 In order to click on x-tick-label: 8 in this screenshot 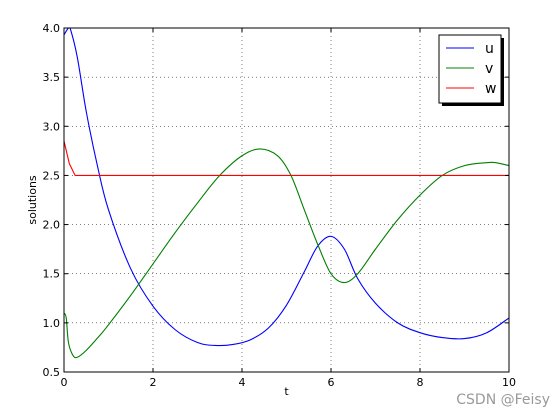, I will do `click(420, 382)`.